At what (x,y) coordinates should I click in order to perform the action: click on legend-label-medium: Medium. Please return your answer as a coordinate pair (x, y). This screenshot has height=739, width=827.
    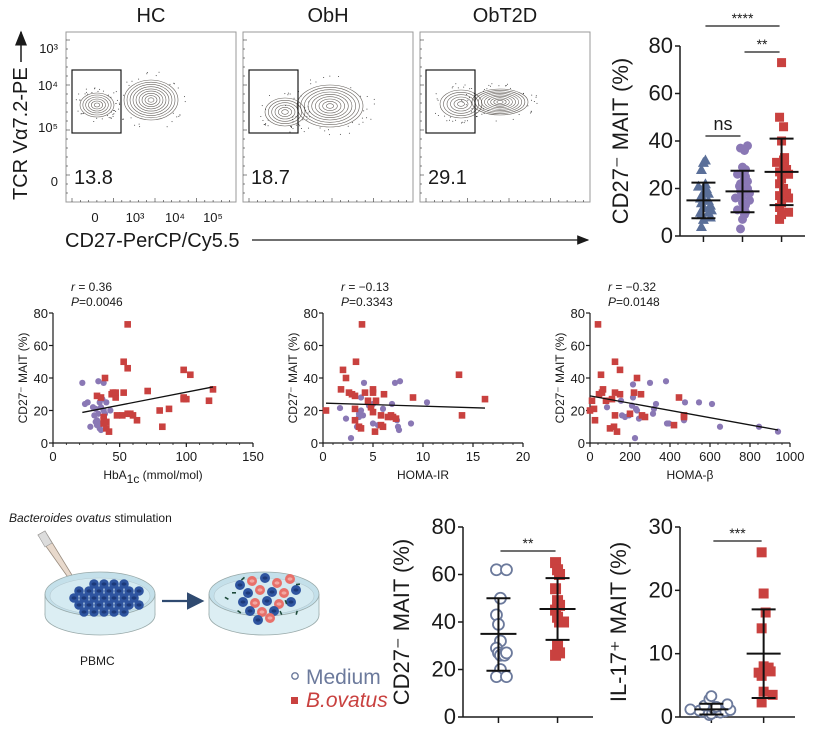
    Looking at the image, I should click on (343, 677).